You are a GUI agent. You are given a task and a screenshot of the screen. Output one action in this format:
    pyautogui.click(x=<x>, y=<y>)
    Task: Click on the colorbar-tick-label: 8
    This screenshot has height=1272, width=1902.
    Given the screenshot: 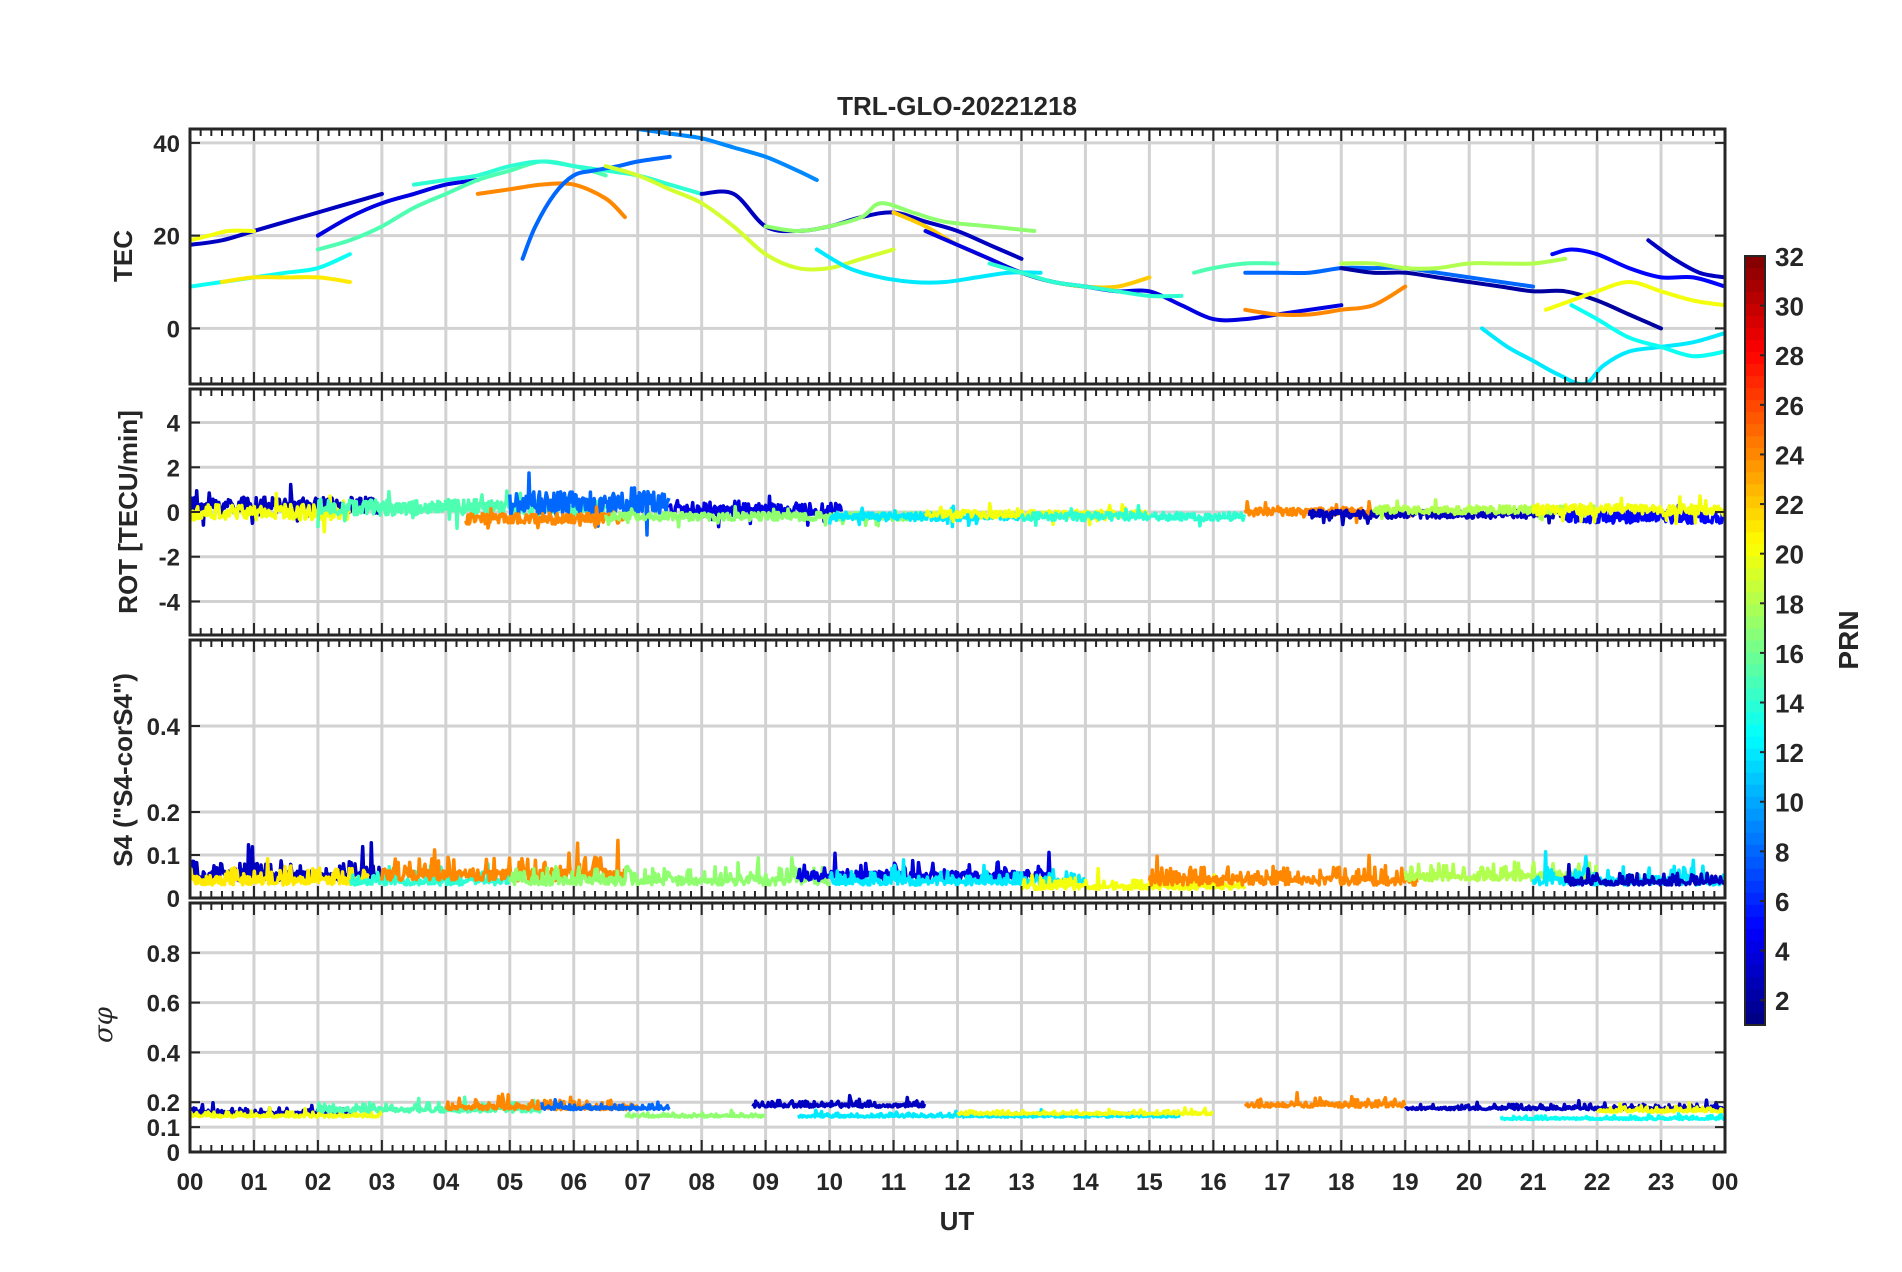 What is the action you would take?
    pyautogui.click(x=1782, y=852)
    